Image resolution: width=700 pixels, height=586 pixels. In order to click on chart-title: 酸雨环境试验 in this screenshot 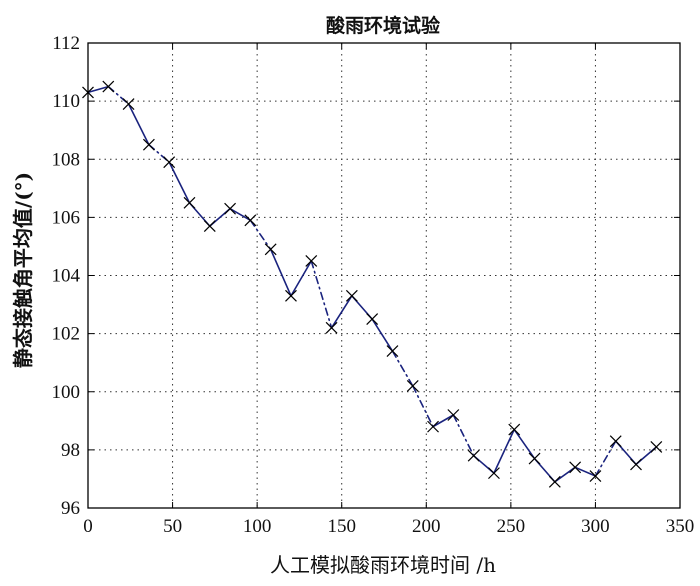, I will do `click(383, 25)`.